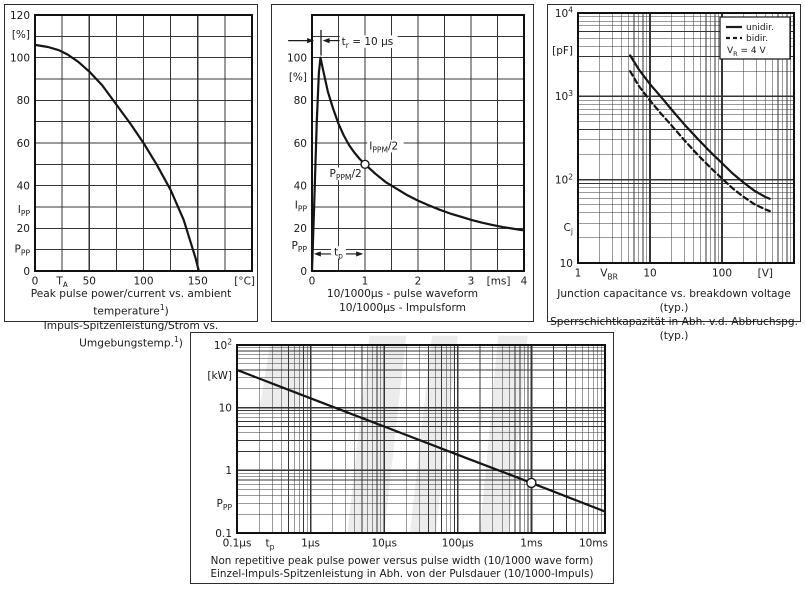 This screenshot has height=589, width=805. I want to click on axis-labels: 1 VBR 10 100 [V] 104 [pF] 103 102 Cj 10, so click(662, 144).